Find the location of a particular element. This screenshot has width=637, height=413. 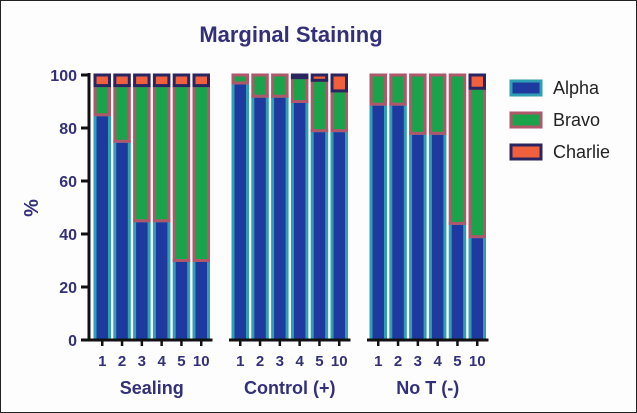

legend: Alpha Bravo Charlie is located at coordinates (559, 120).